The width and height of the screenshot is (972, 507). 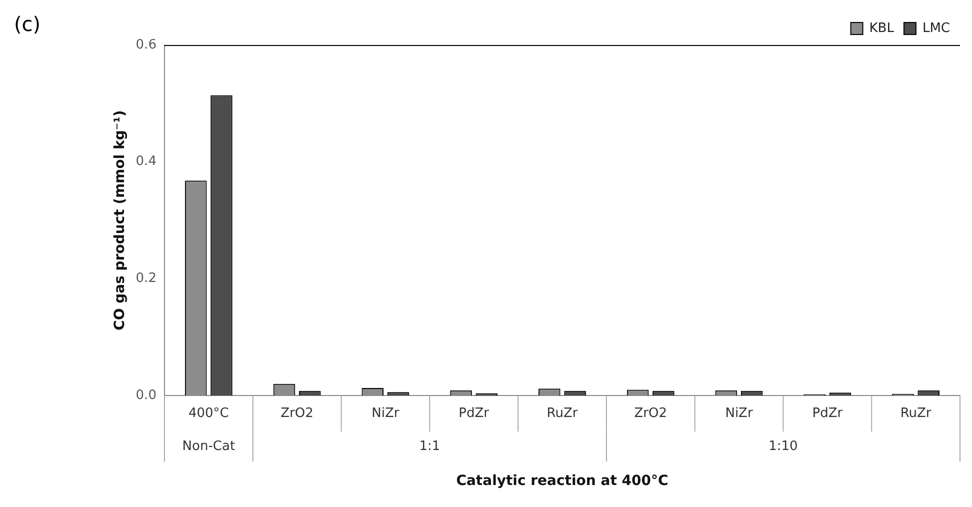 I want to click on y-tick-label: 0.4, so click(x=146, y=162).